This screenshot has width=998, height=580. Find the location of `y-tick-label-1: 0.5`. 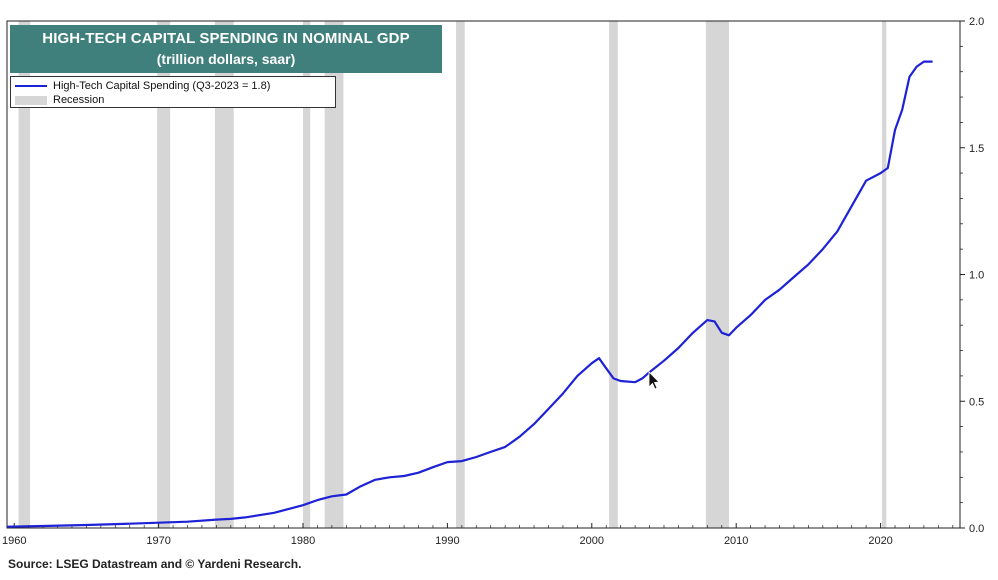

y-tick-label-1: 0.5 is located at coordinates (976, 402).